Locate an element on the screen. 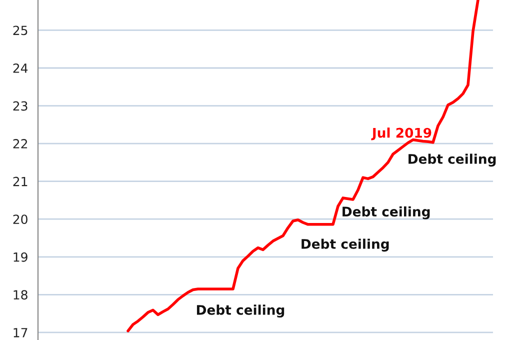 This screenshot has height=340, width=515. y-tick-label: 17 is located at coordinates (21, 333).